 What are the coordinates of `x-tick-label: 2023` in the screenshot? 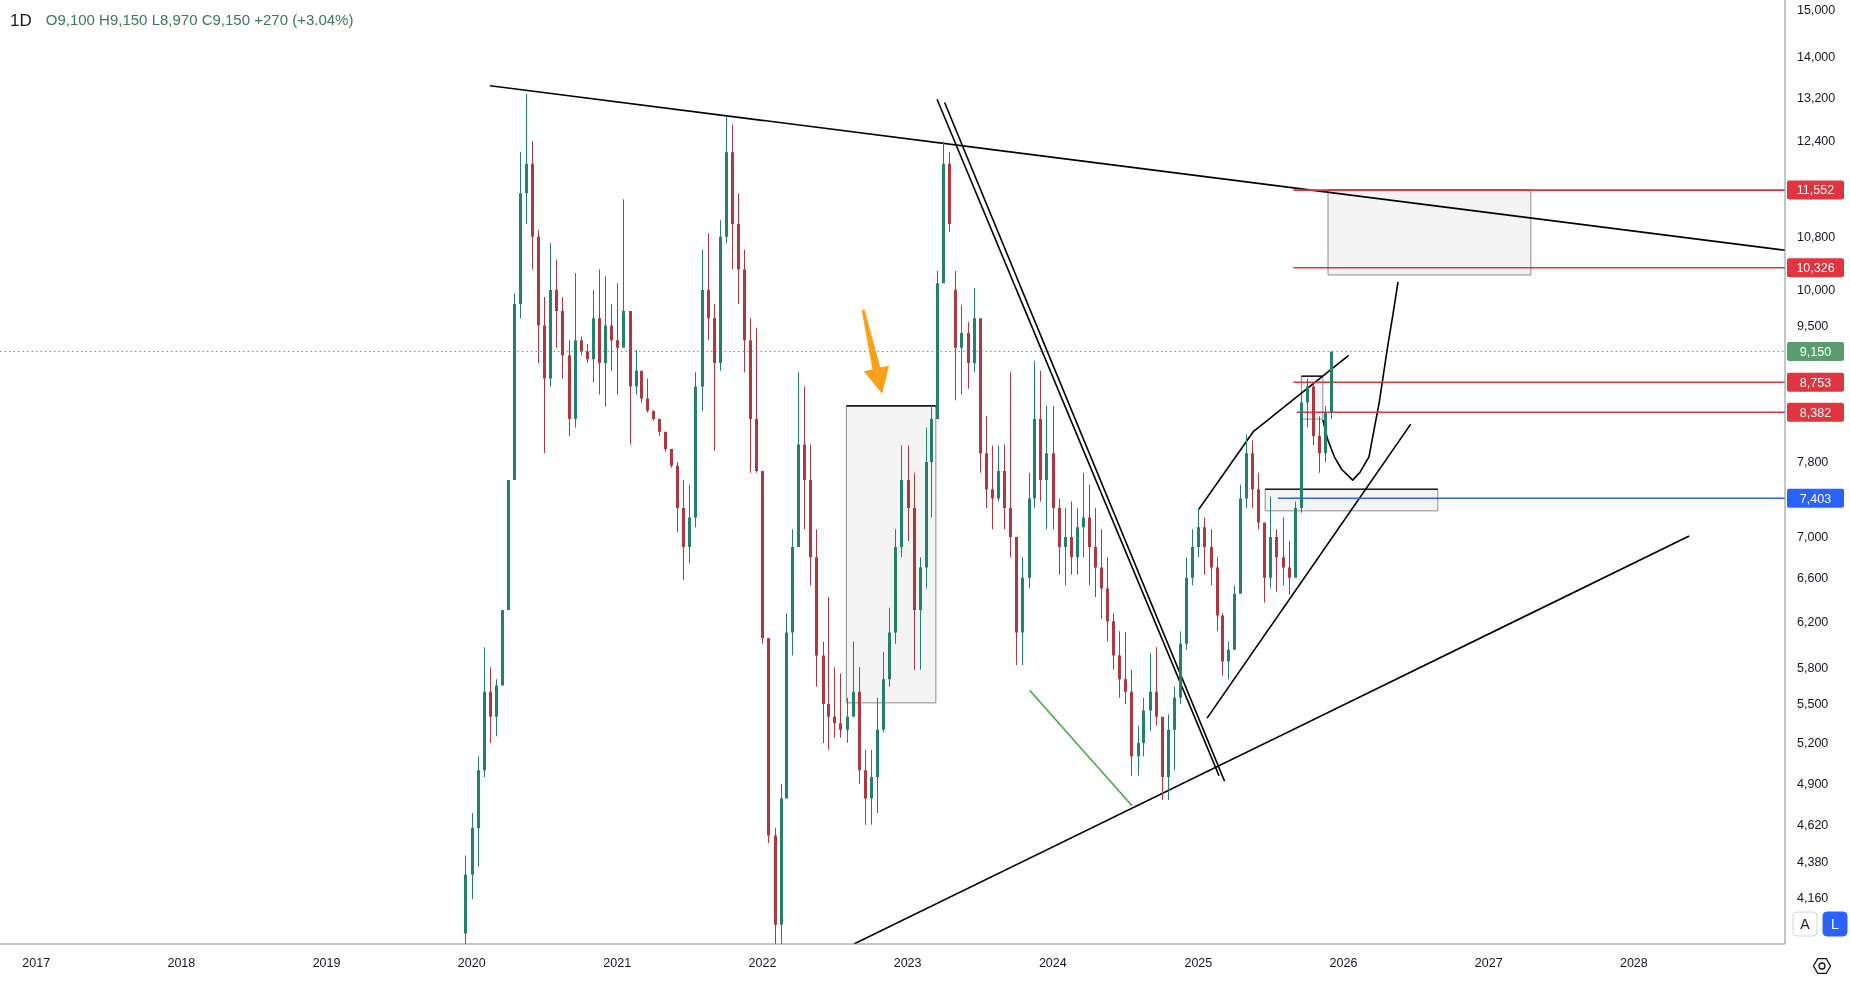 It's located at (907, 963).